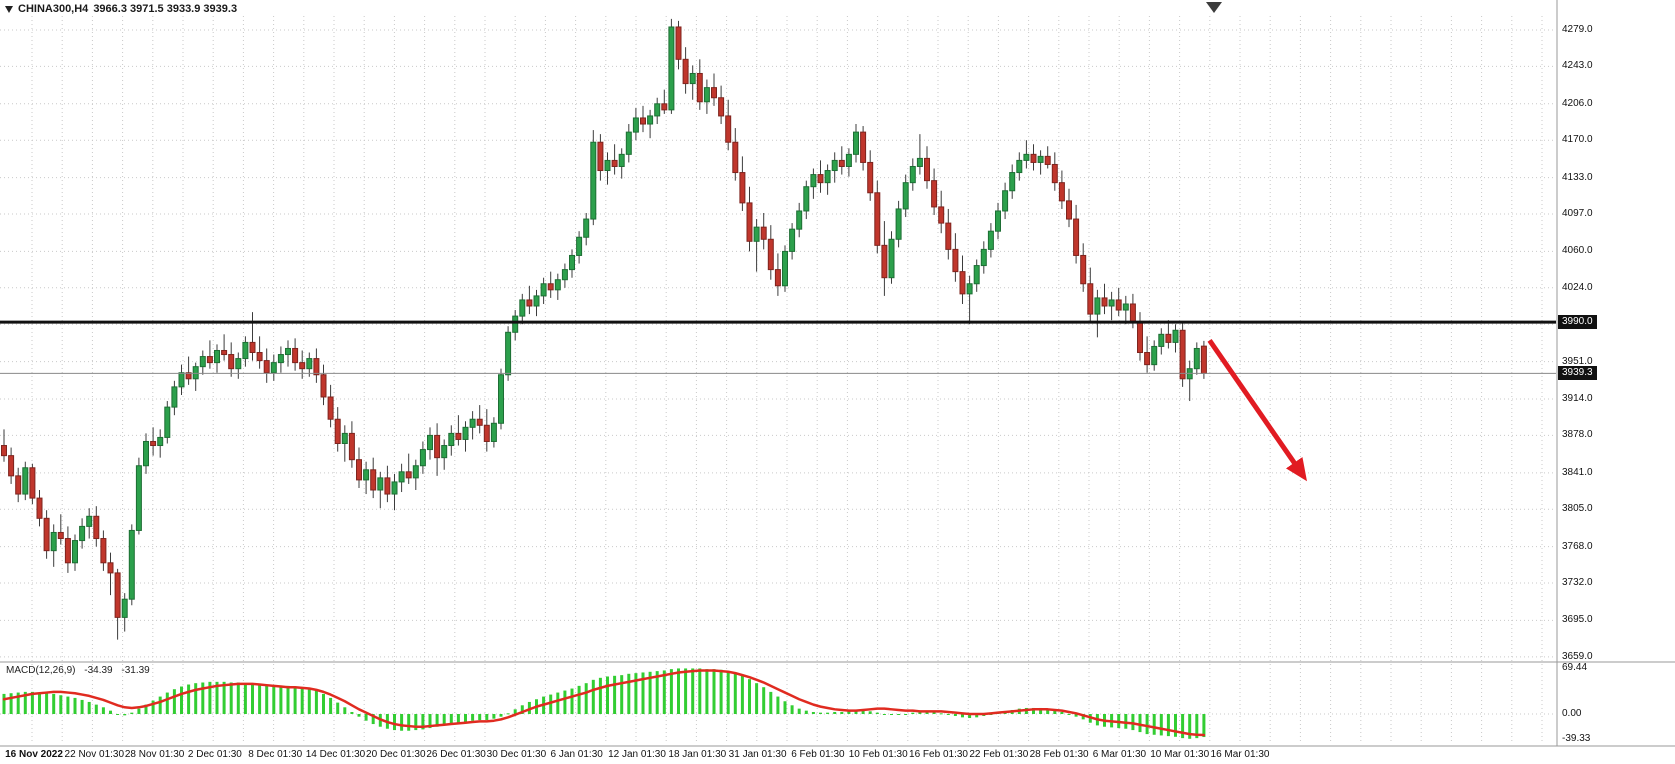  What do you see at coordinates (9, 9) in the screenshot?
I see `symbol-marker-icon` at bounding box center [9, 9].